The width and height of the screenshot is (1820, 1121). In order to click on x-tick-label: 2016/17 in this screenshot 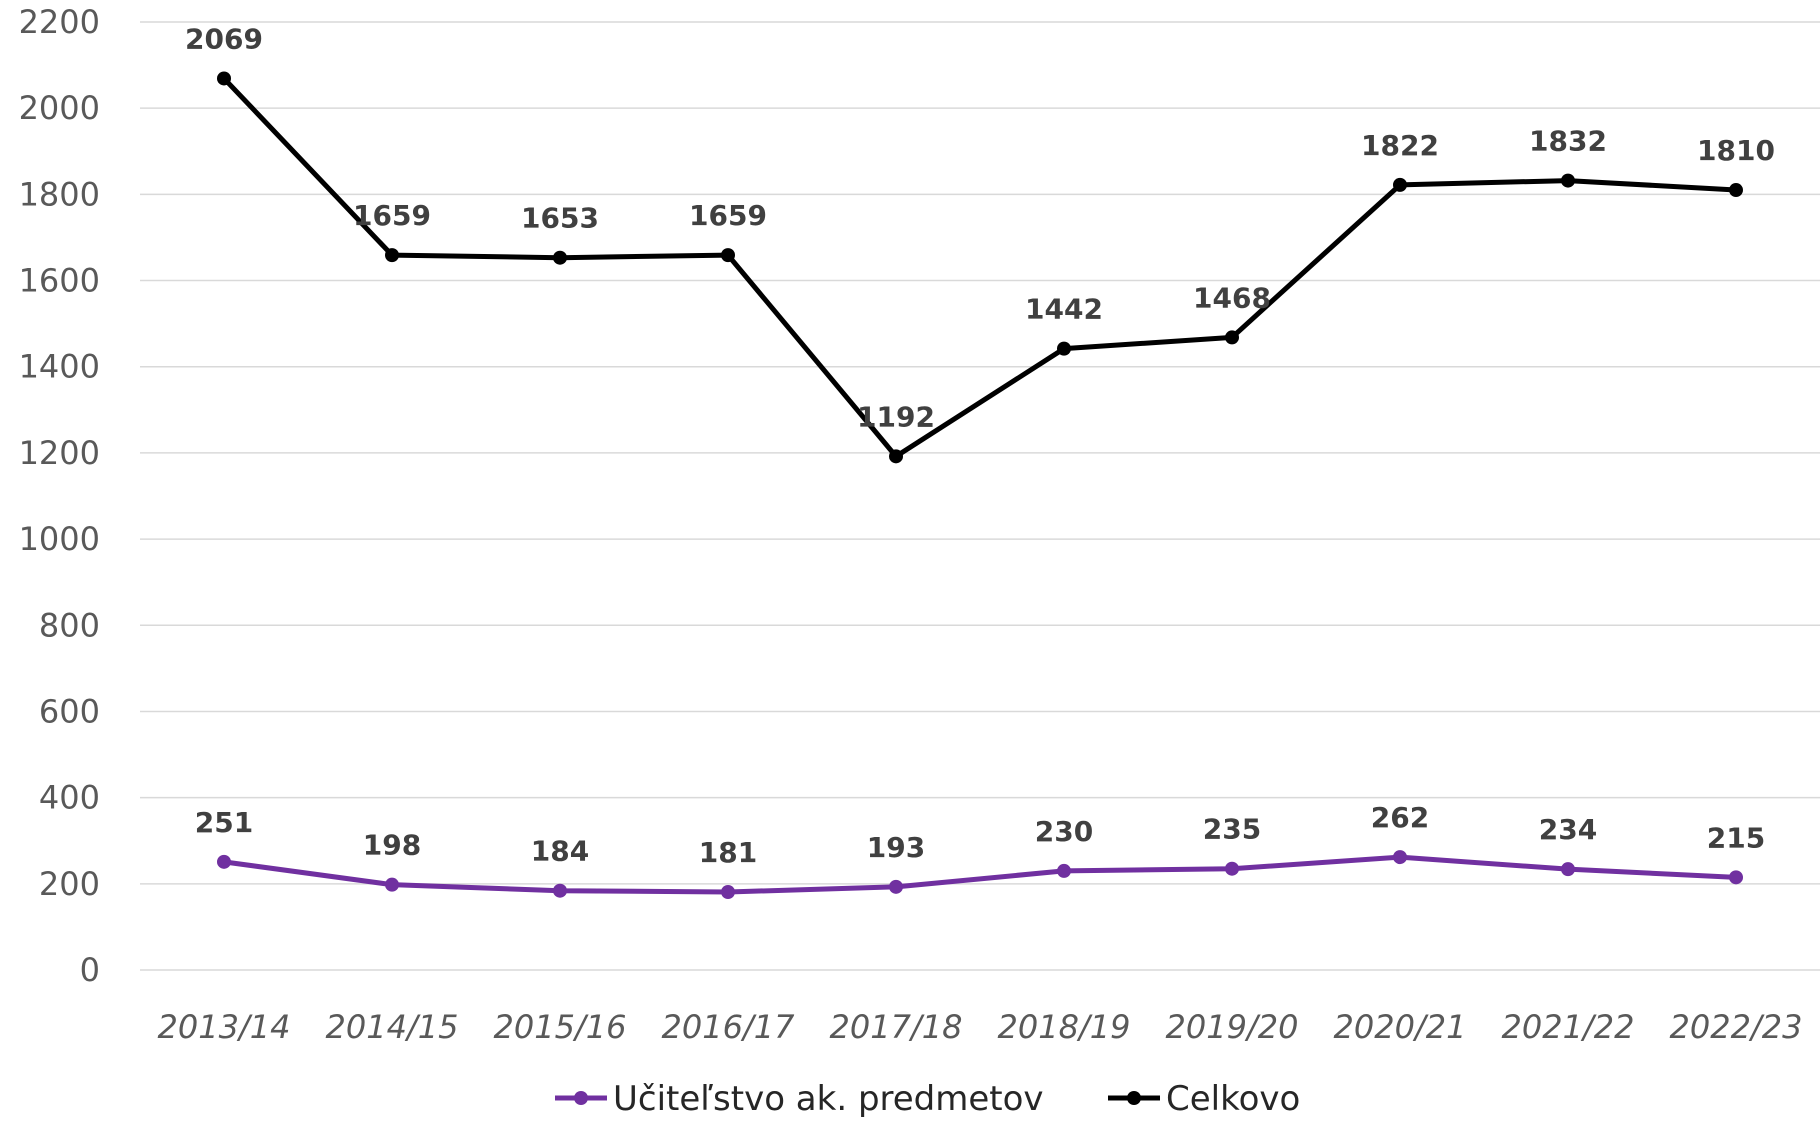, I will do `click(729, 1027)`.